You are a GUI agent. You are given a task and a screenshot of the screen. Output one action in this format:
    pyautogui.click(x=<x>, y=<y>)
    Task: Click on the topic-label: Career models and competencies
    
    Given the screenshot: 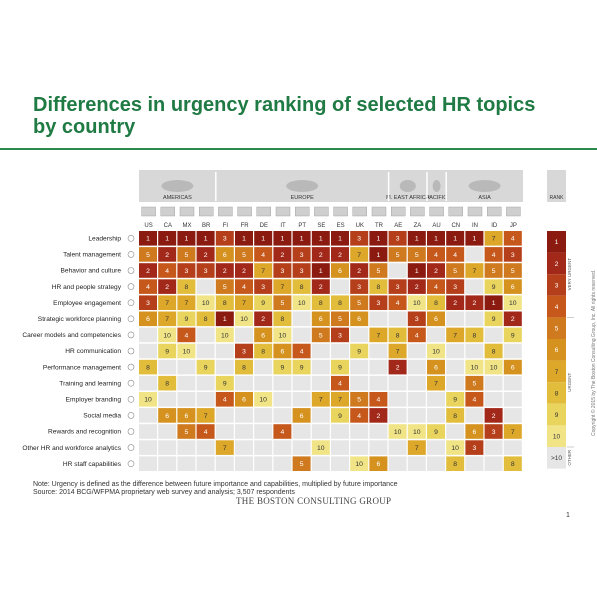 What is the action you would take?
    pyautogui.click(x=71, y=335)
    